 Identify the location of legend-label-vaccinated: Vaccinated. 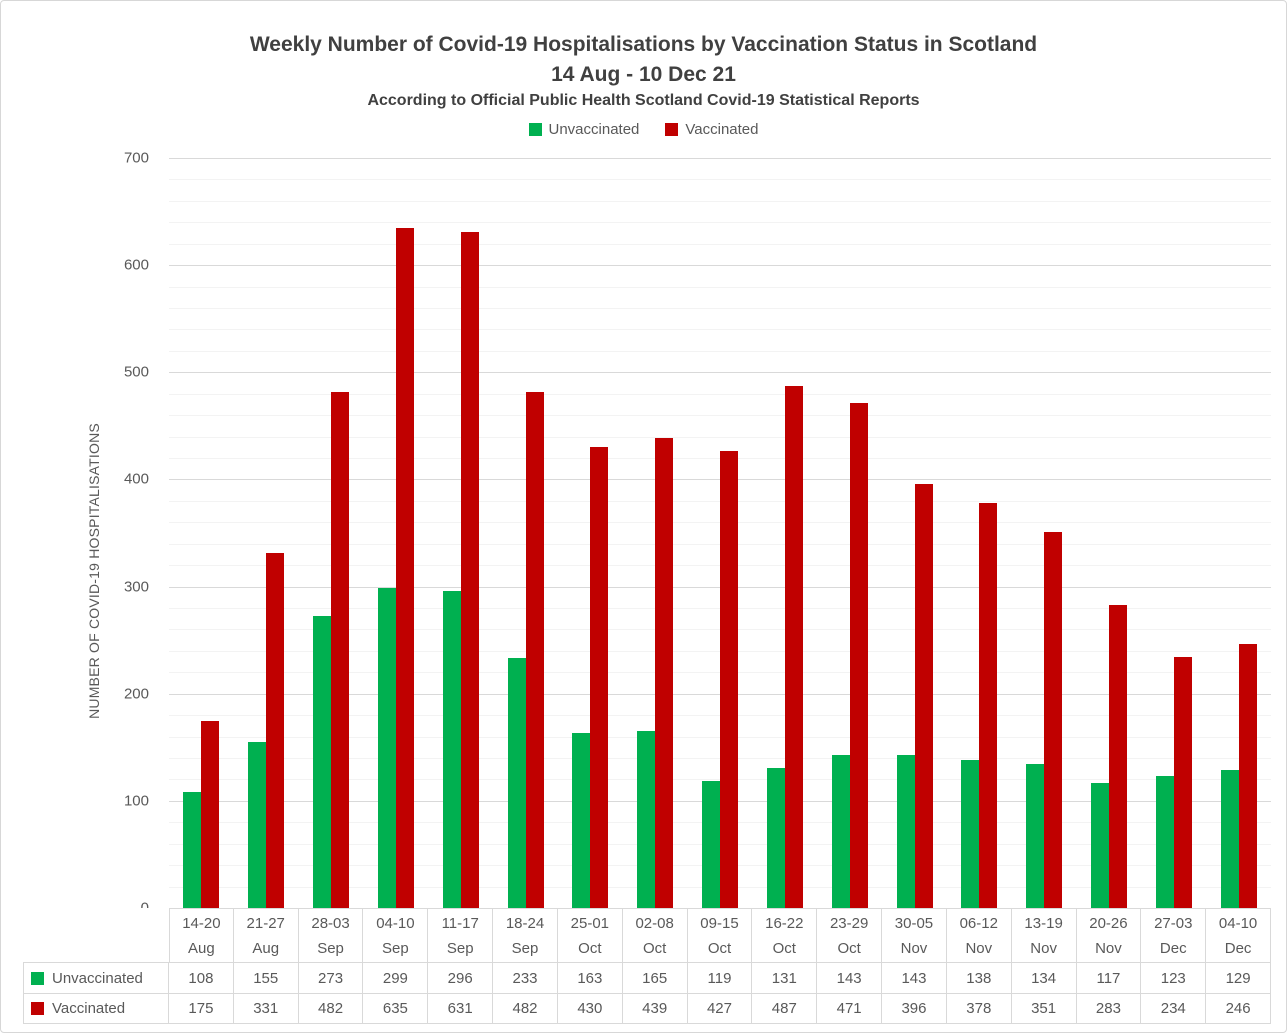
(722, 129).